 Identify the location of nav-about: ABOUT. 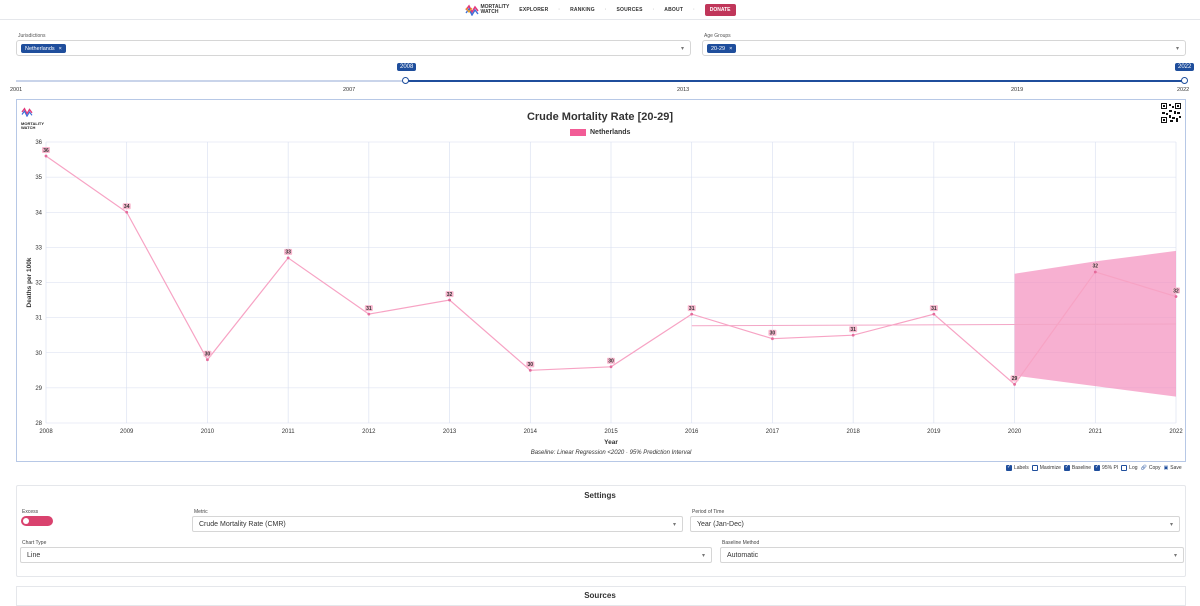
(674, 9).